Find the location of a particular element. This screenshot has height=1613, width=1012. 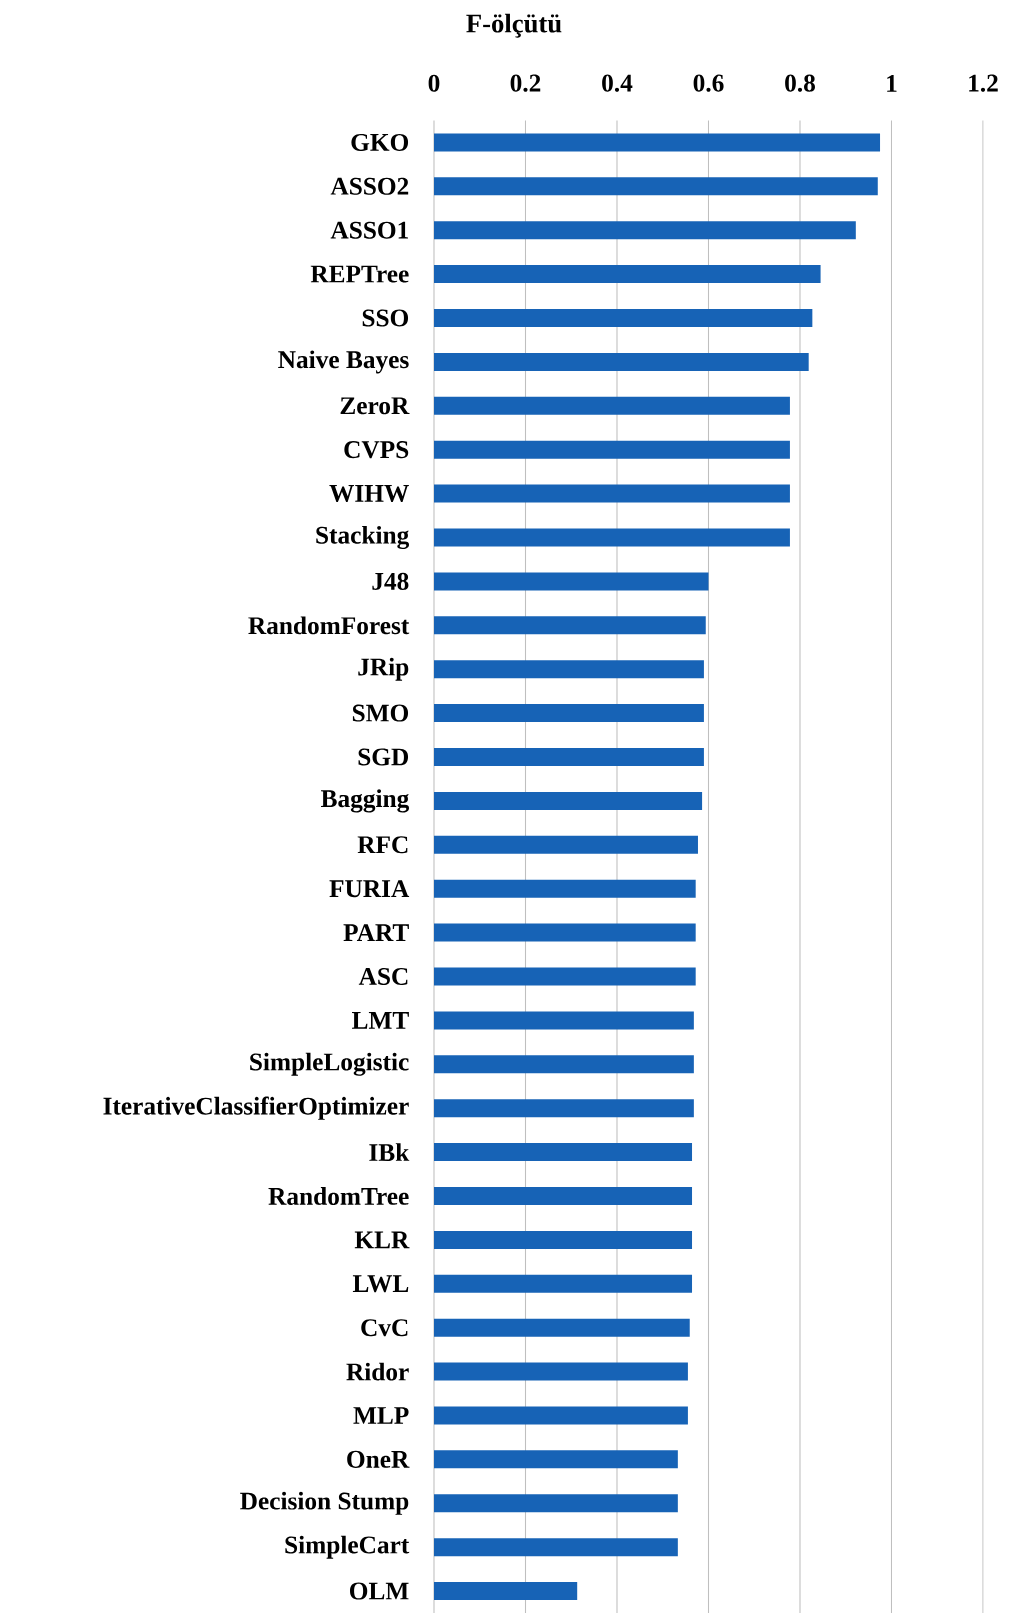

y-tick-label: Bagging is located at coordinates (365, 801).